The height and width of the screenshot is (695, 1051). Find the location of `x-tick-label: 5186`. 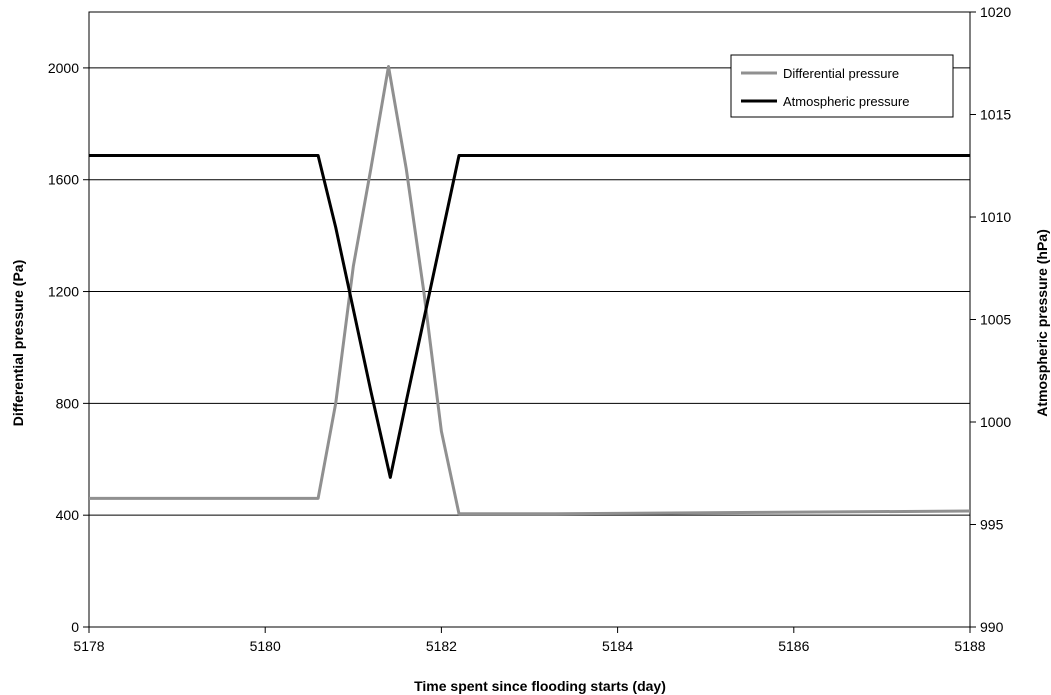

x-tick-label: 5186 is located at coordinates (793, 646).